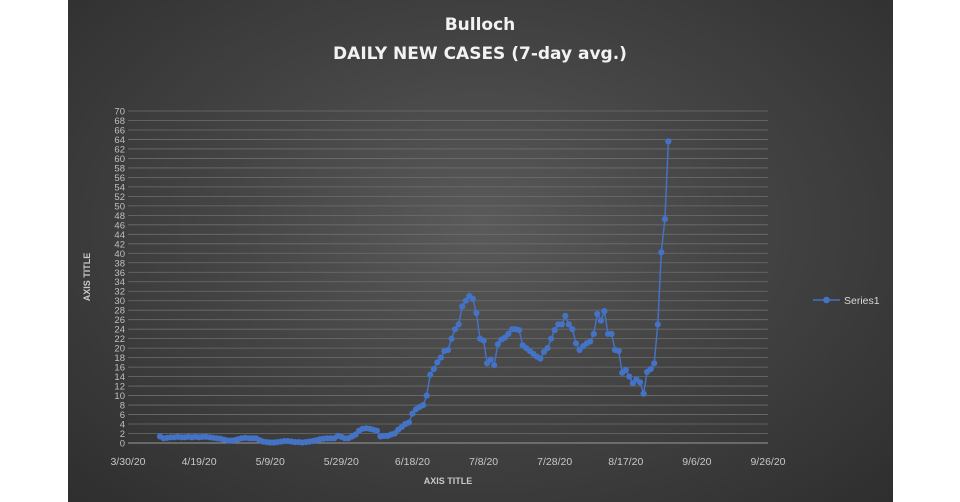  What do you see at coordinates (122, 425) in the screenshot?
I see `y-tick-label: 4` at bounding box center [122, 425].